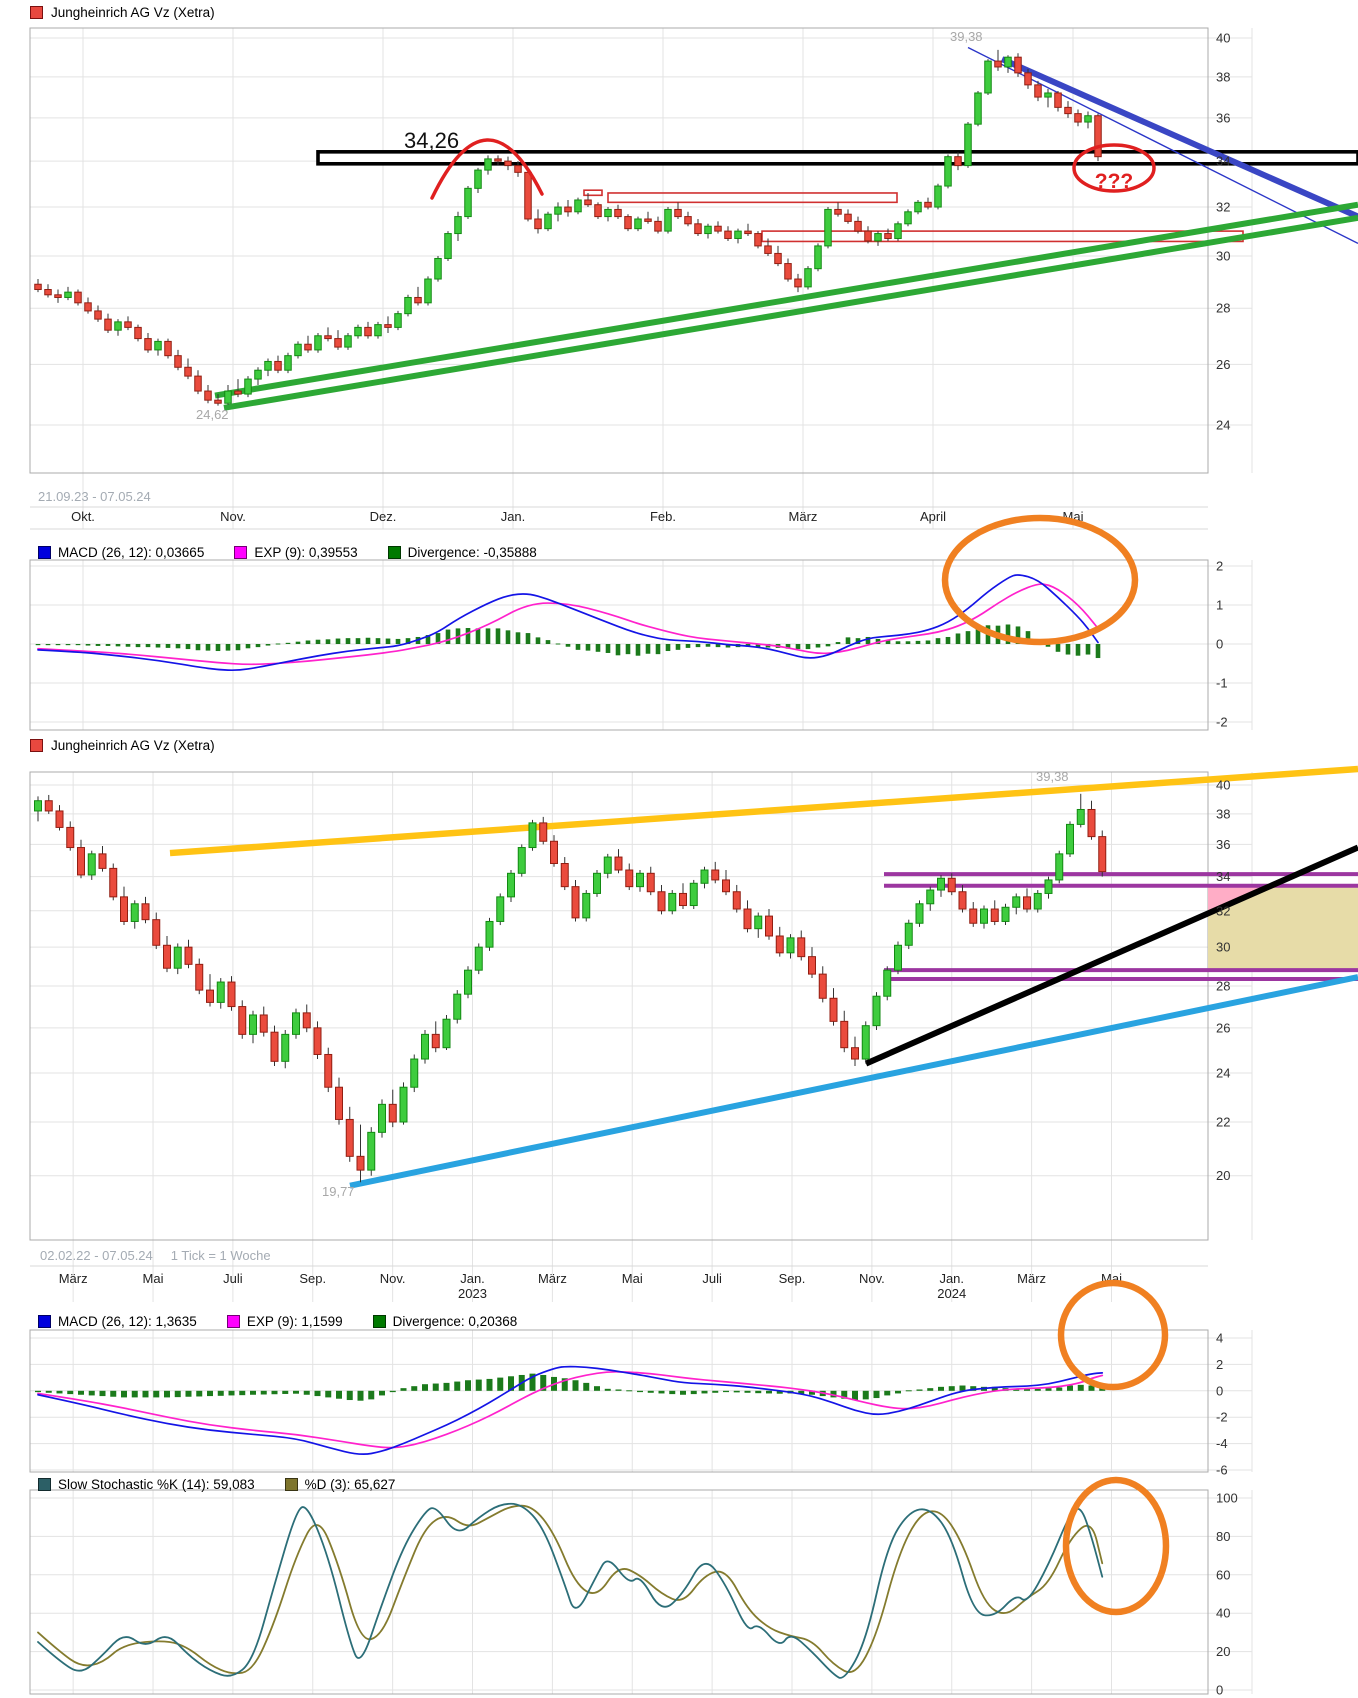  Describe the element at coordinates (36, 12) in the screenshot. I see `series-marker-icon` at that location.